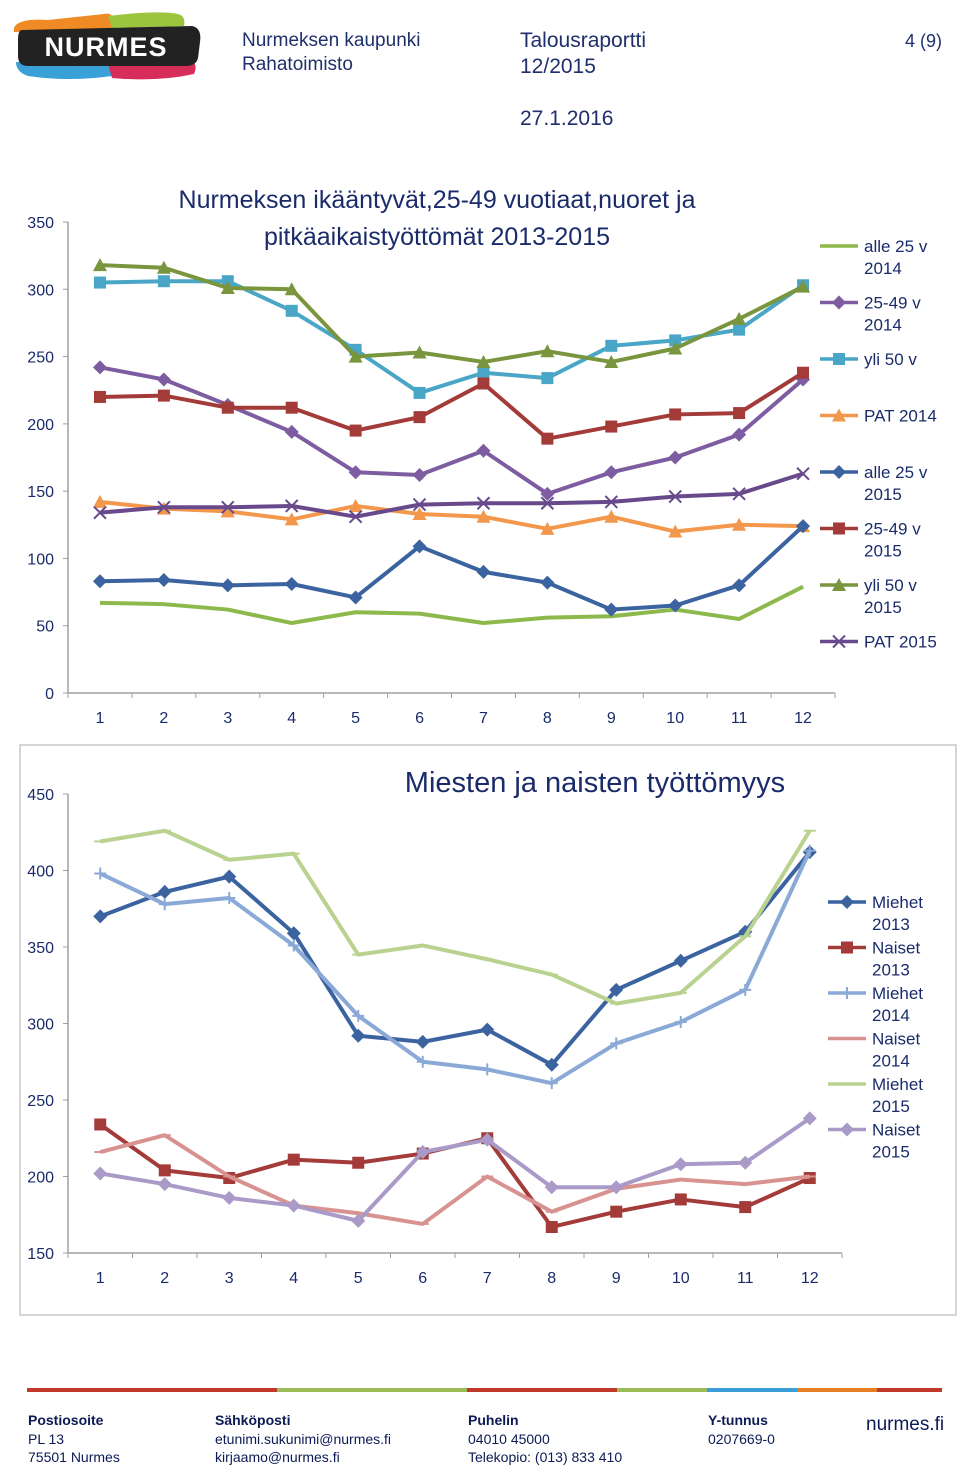 The image size is (960, 1467). Describe the element at coordinates (40, 1101) in the screenshot. I see `y-tick-label: 250` at that location.